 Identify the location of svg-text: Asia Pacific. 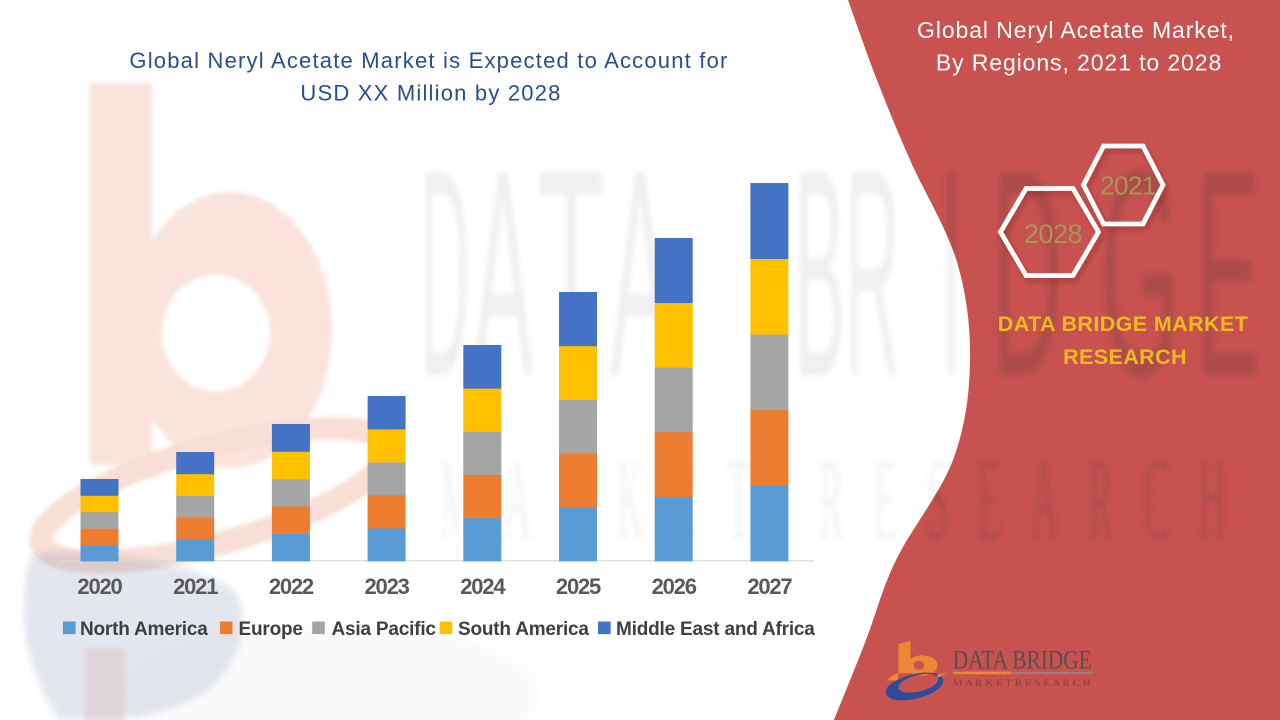
(384, 629).